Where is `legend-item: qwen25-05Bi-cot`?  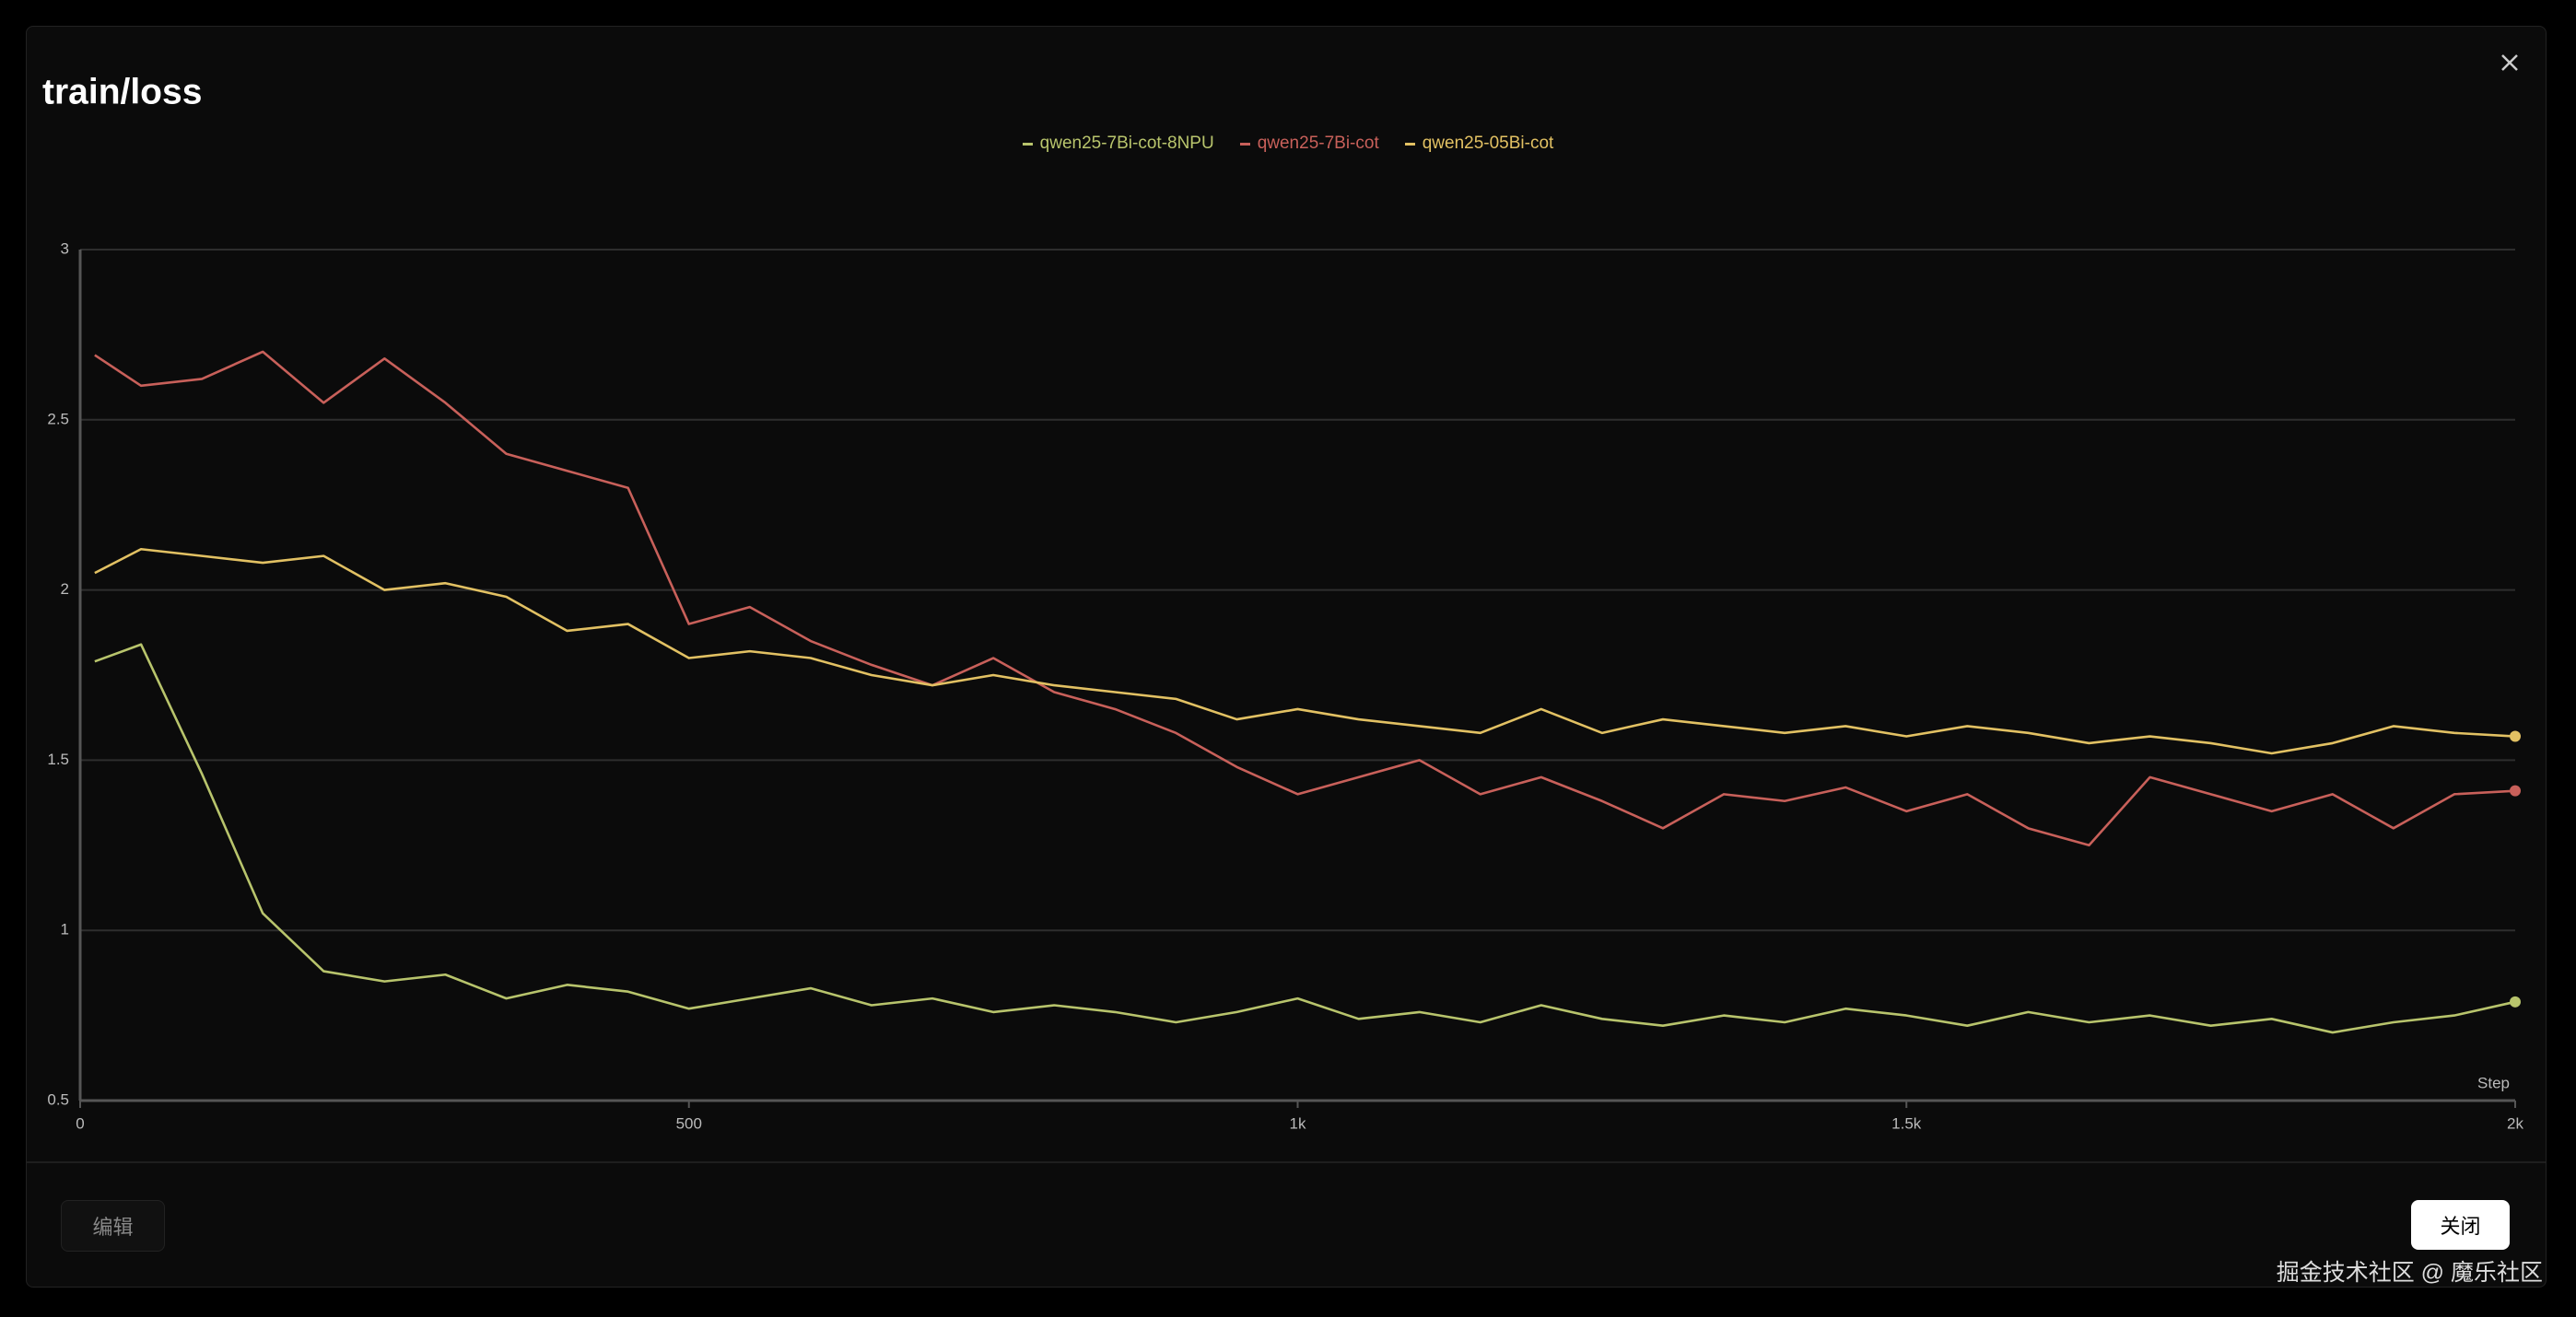
legend-item: qwen25-05Bi-cot is located at coordinates (1479, 144).